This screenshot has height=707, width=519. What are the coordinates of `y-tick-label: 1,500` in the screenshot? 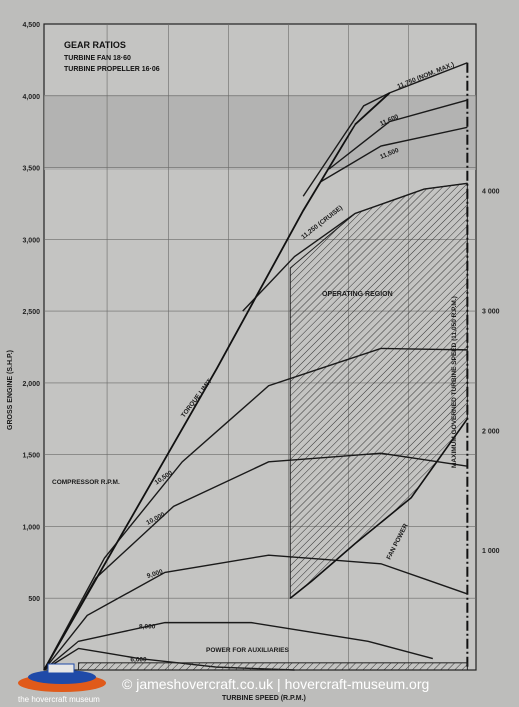 It's located at (31, 456).